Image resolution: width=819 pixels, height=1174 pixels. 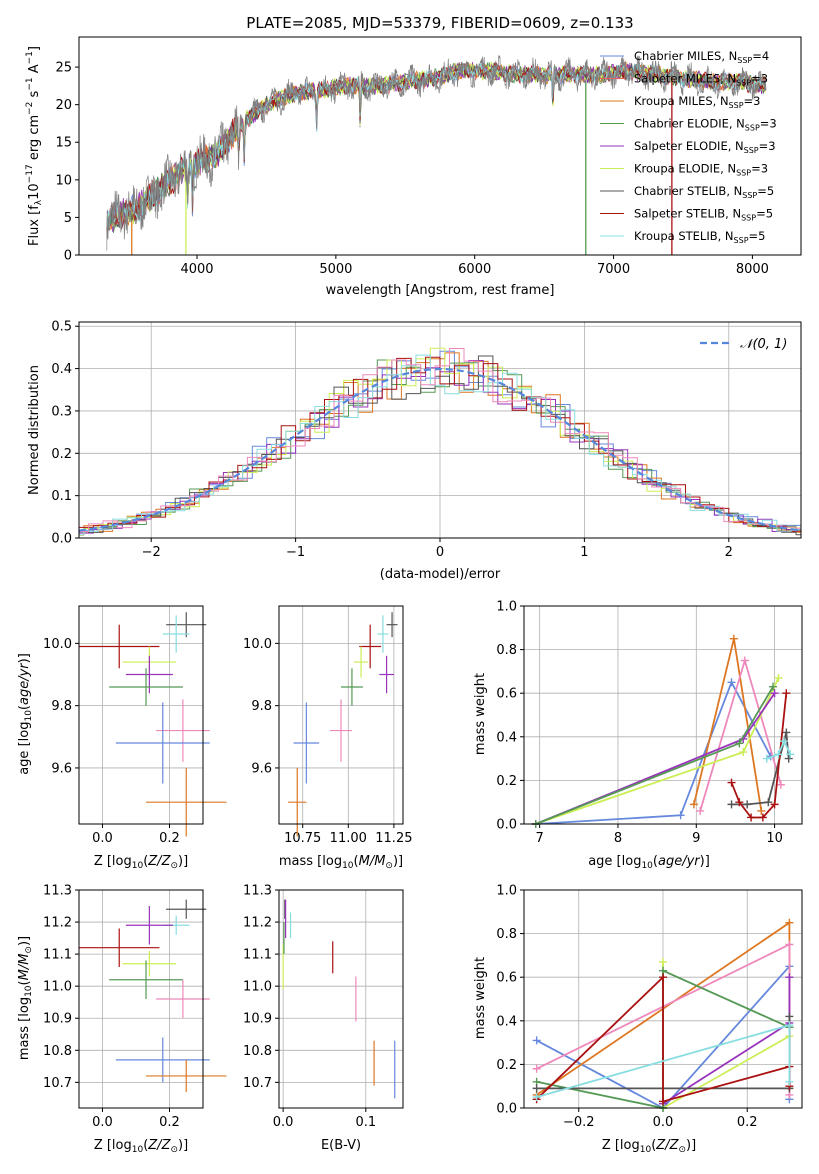 What do you see at coordinates (63, 143) in the screenshot?
I see `y-tick-label: 15` at bounding box center [63, 143].